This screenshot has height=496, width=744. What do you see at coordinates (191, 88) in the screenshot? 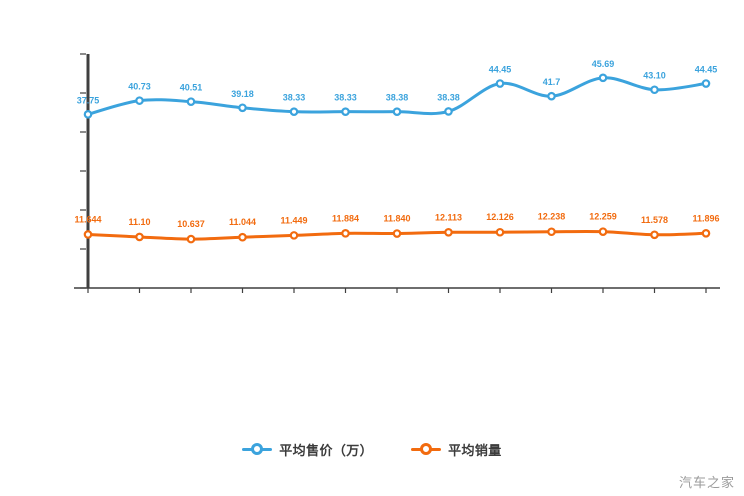
I see `data-label: 40.51` at bounding box center [191, 88].